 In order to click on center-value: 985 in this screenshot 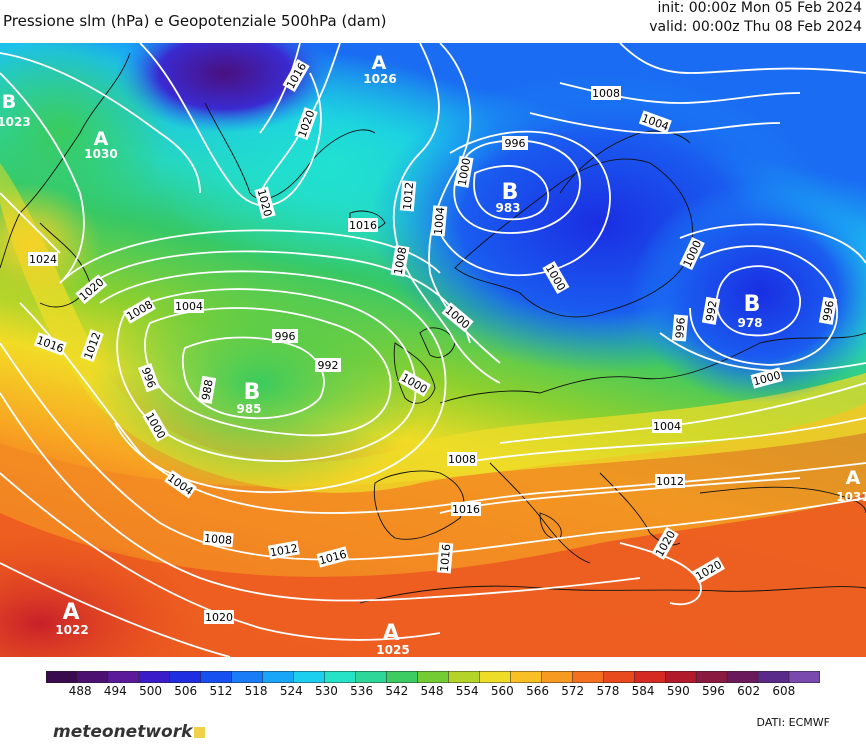, I will do `click(248, 409)`.